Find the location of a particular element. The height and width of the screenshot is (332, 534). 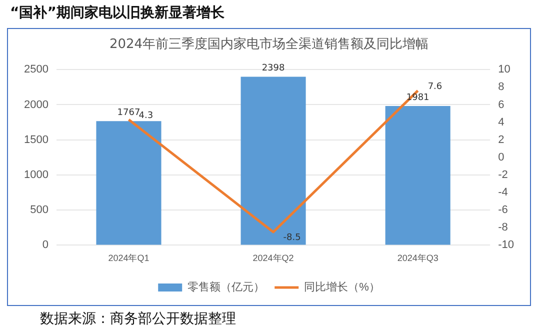

chart-subtitle: 2024年前三季度国内家电市场全渠道销售额及同比增幅 is located at coordinates (269, 44).